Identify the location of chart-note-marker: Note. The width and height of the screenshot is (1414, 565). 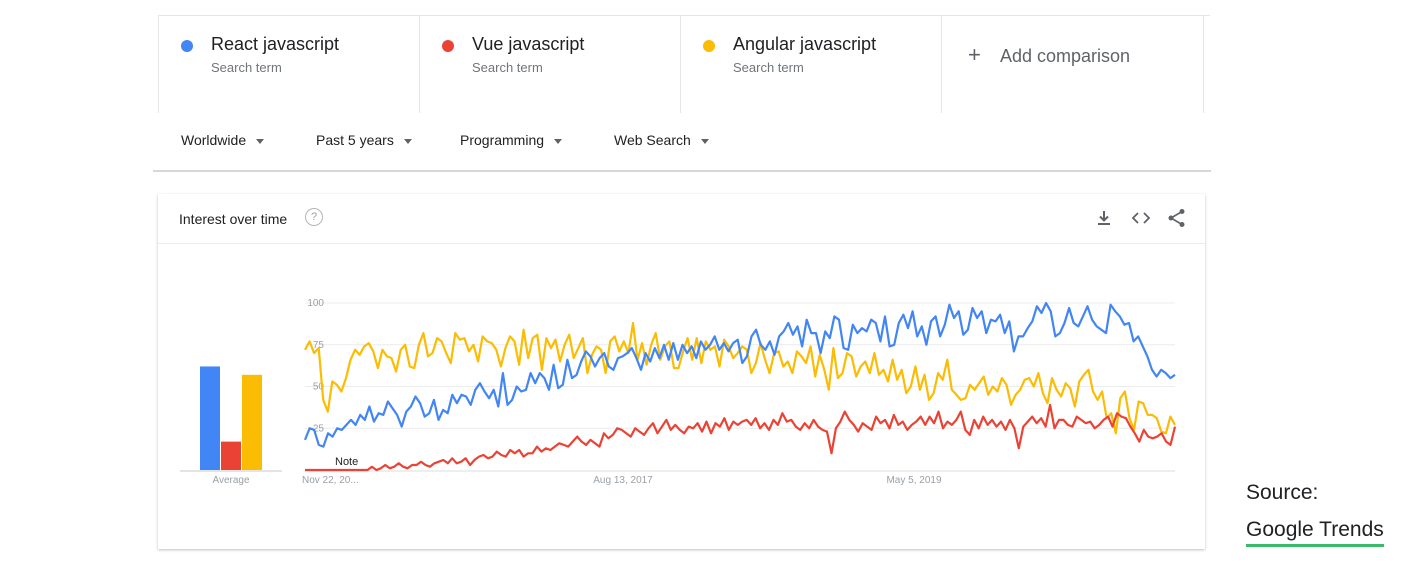
(346, 462).